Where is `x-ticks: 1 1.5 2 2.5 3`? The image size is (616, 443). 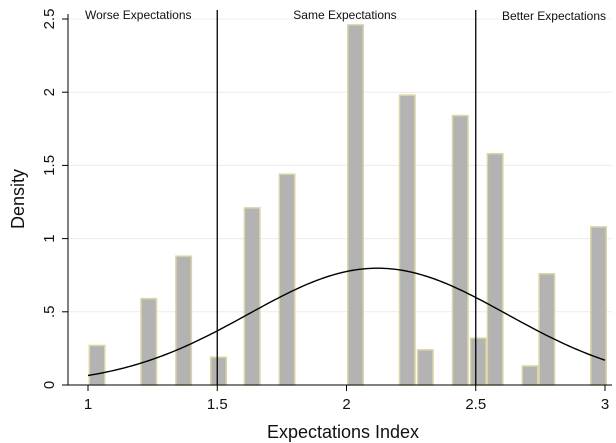
x-ticks: 1 1.5 2 2.5 3 is located at coordinates (346, 399).